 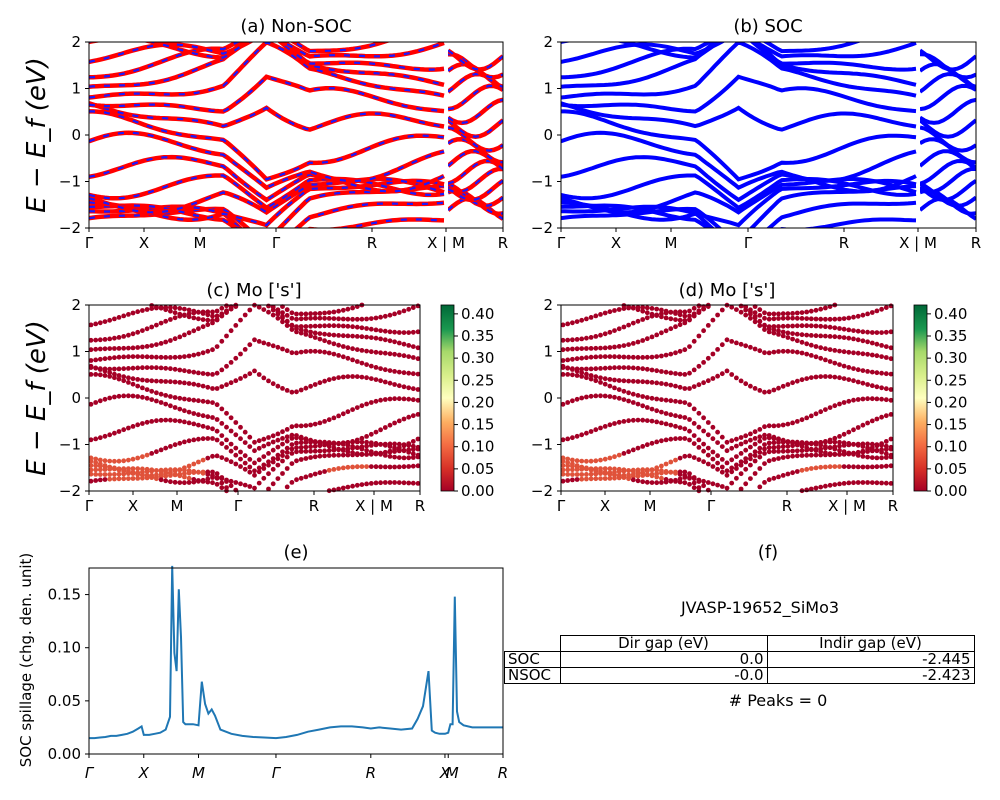 I want to click on soc-band, so click(x=768, y=191).